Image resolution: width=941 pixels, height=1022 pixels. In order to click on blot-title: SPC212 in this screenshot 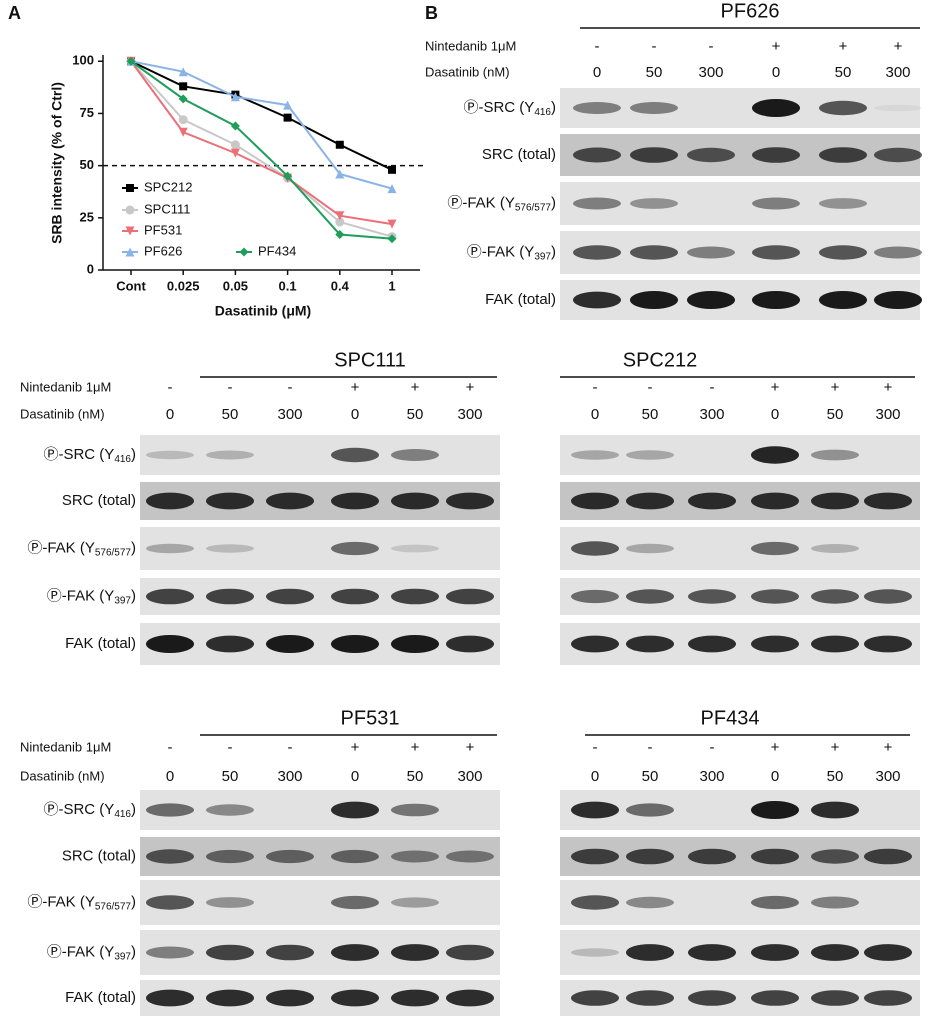, I will do `click(660, 360)`.